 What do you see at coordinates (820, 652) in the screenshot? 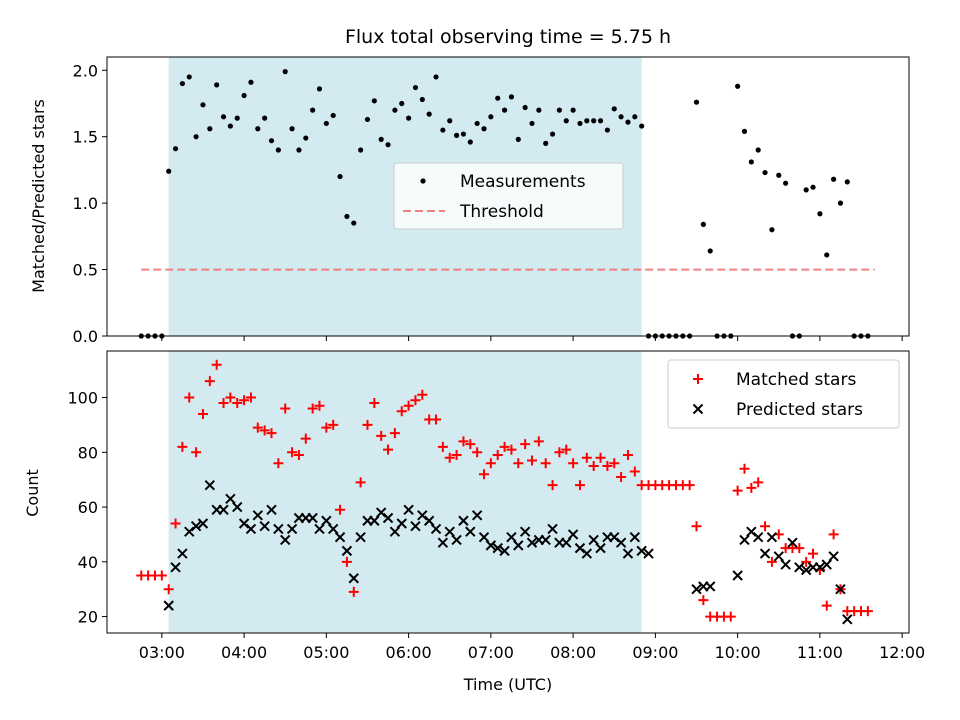
I see `x-tick-label: 11:00` at bounding box center [820, 652].